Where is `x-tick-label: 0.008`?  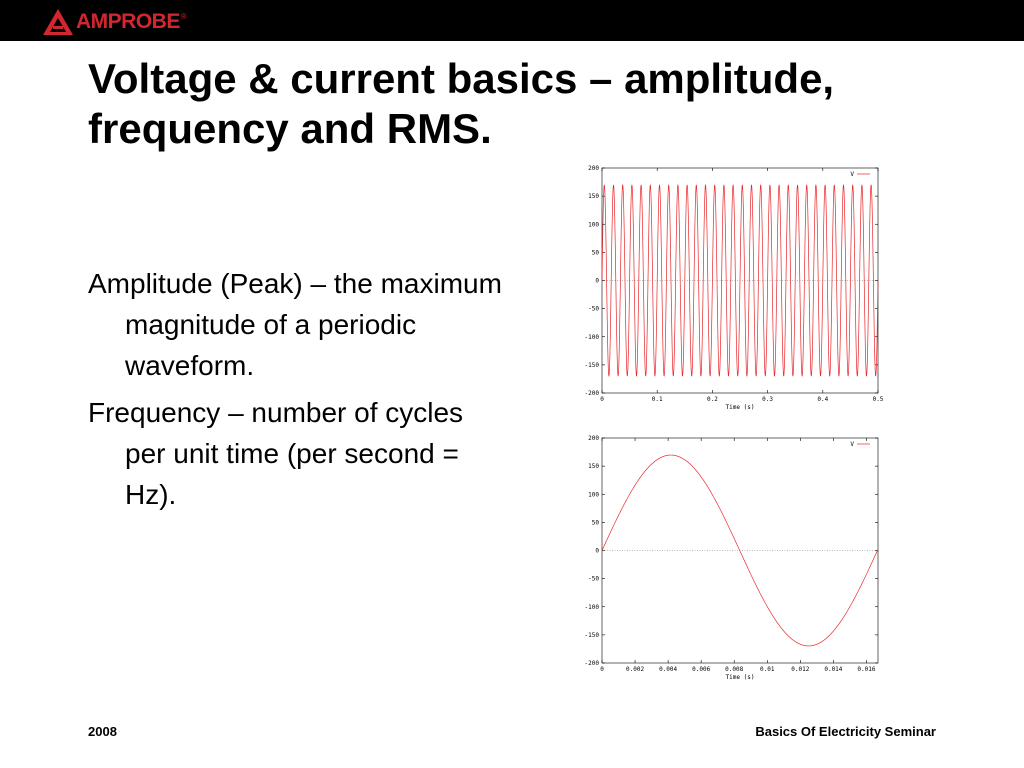 x-tick-label: 0.008 is located at coordinates (734, 669).